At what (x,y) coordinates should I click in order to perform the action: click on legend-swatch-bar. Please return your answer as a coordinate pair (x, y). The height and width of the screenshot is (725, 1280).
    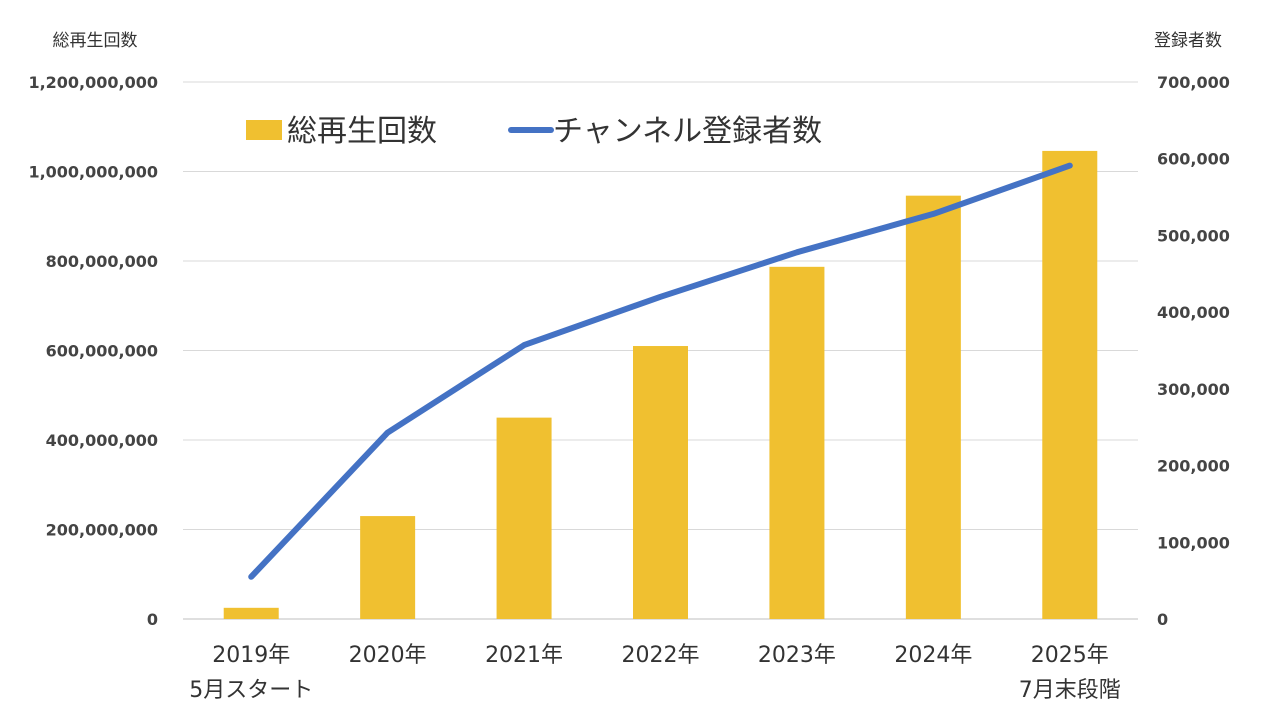
    Looking at the image, I should click on (264, 130).